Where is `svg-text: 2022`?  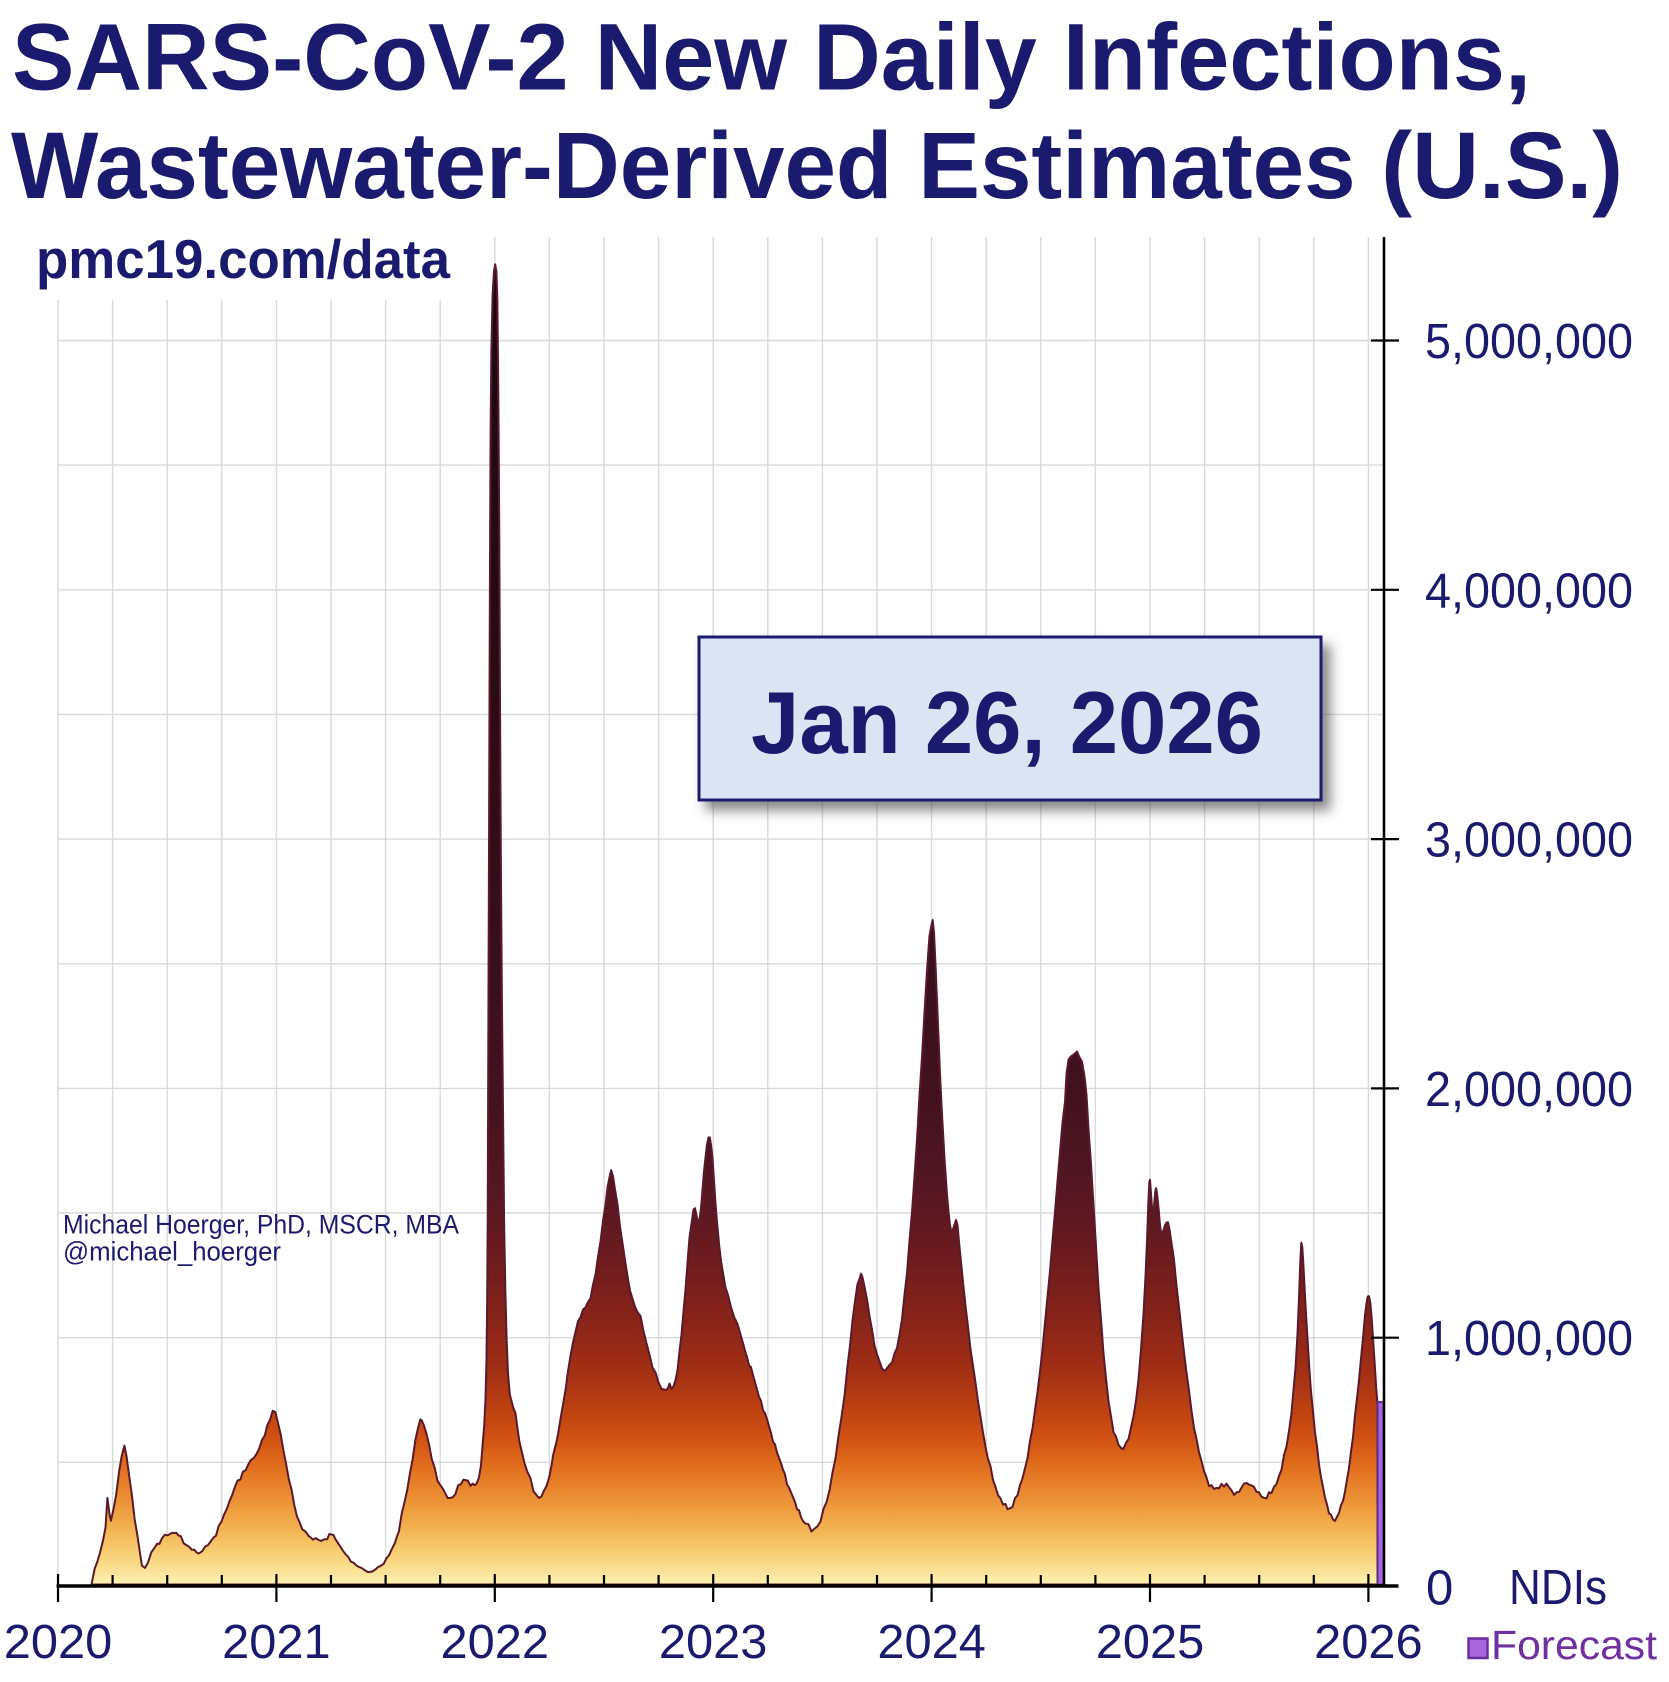
svg-text: 2022 is located at coordinates (495, 1642).